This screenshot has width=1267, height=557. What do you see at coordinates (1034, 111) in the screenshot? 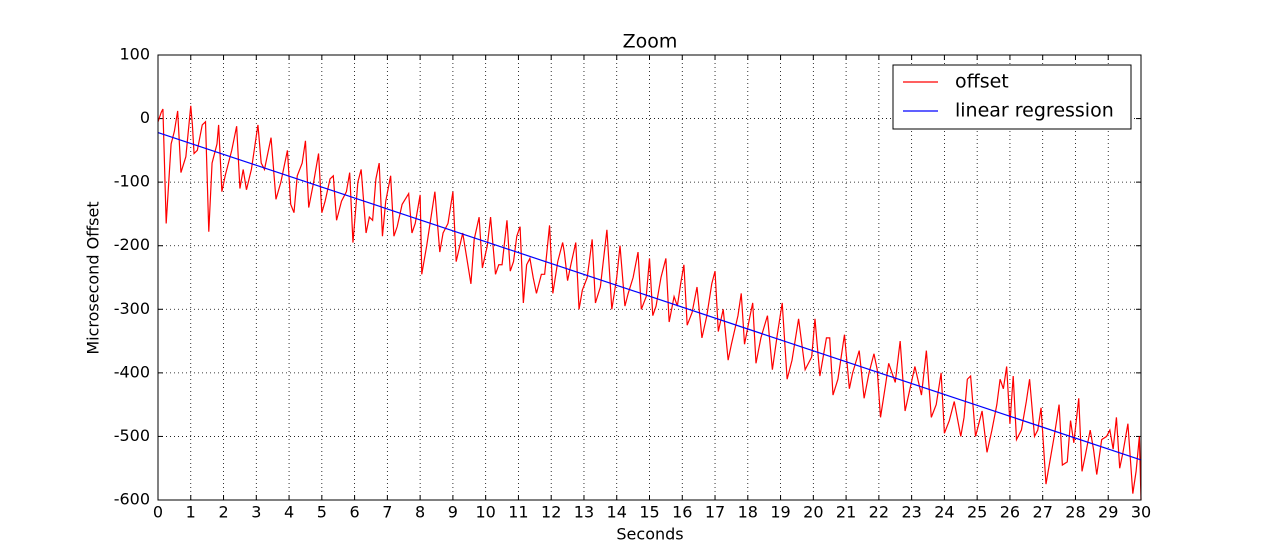
I see `legend-label: linear regression` at bounding box center [1034, 111].